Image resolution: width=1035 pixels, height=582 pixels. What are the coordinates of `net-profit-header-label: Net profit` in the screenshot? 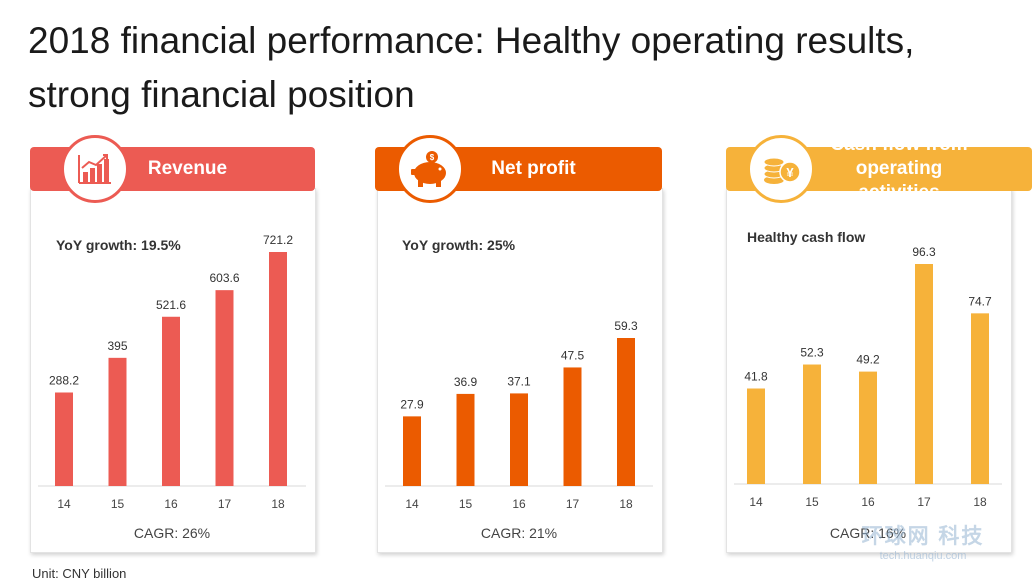 It's located at (533, 168).